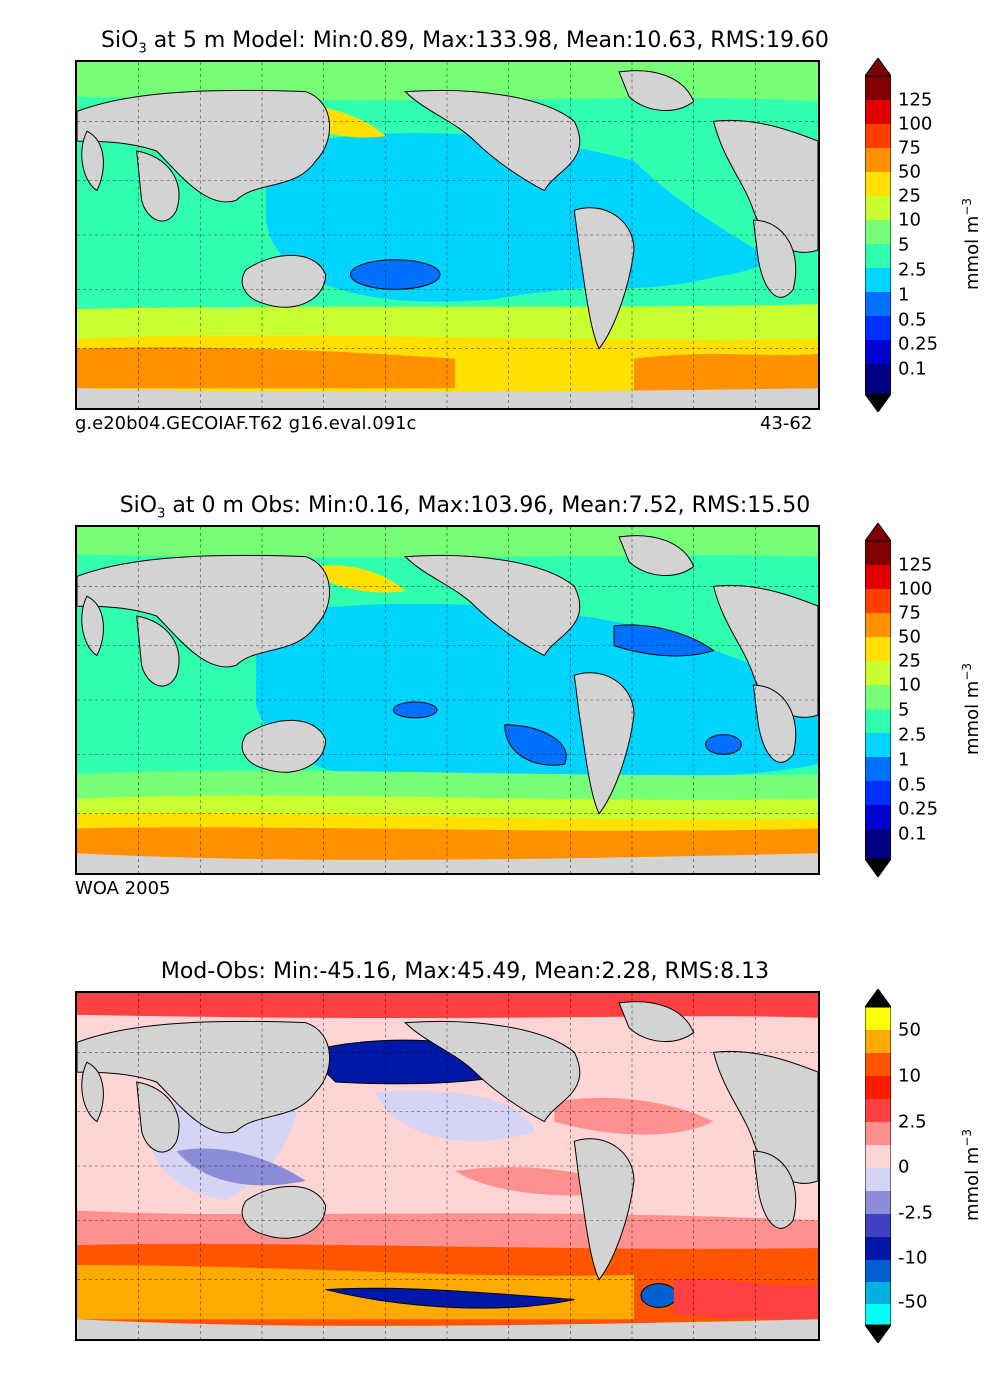 This screenshot has width=1007, height=1373. What do you see at coordinates (916, 1213) in the screenshot?
I see `colorbar-tick: -2.5` at bounding box center [916, 1213].